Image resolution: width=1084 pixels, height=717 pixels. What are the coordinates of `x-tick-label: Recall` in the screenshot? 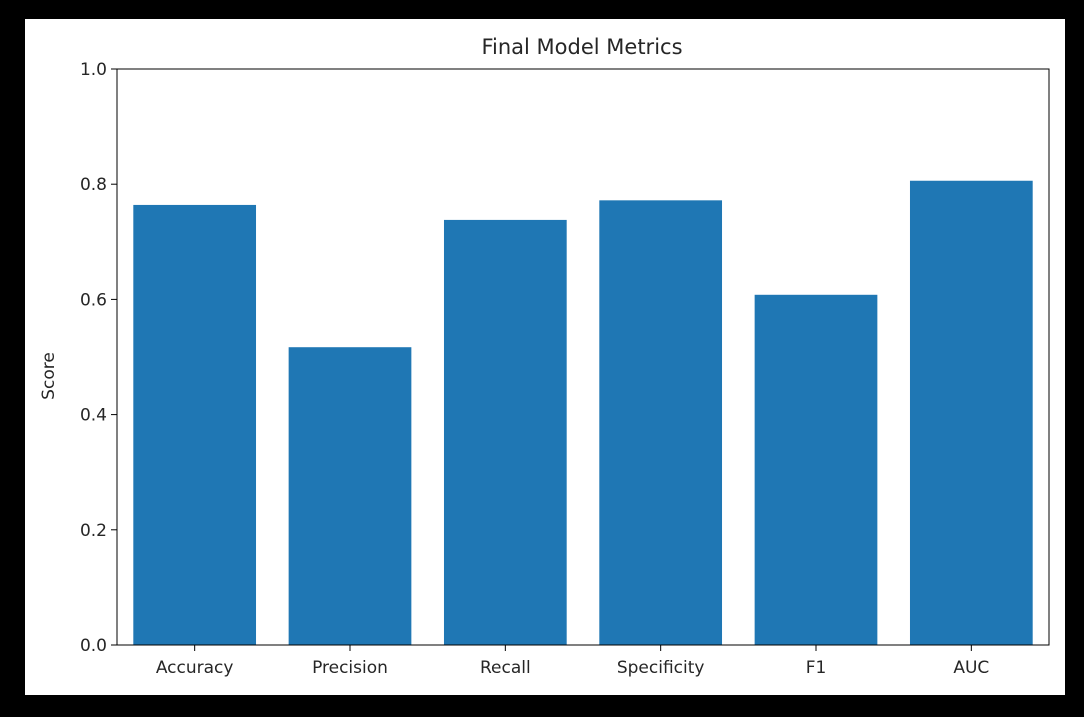 It's located at (505, 668).